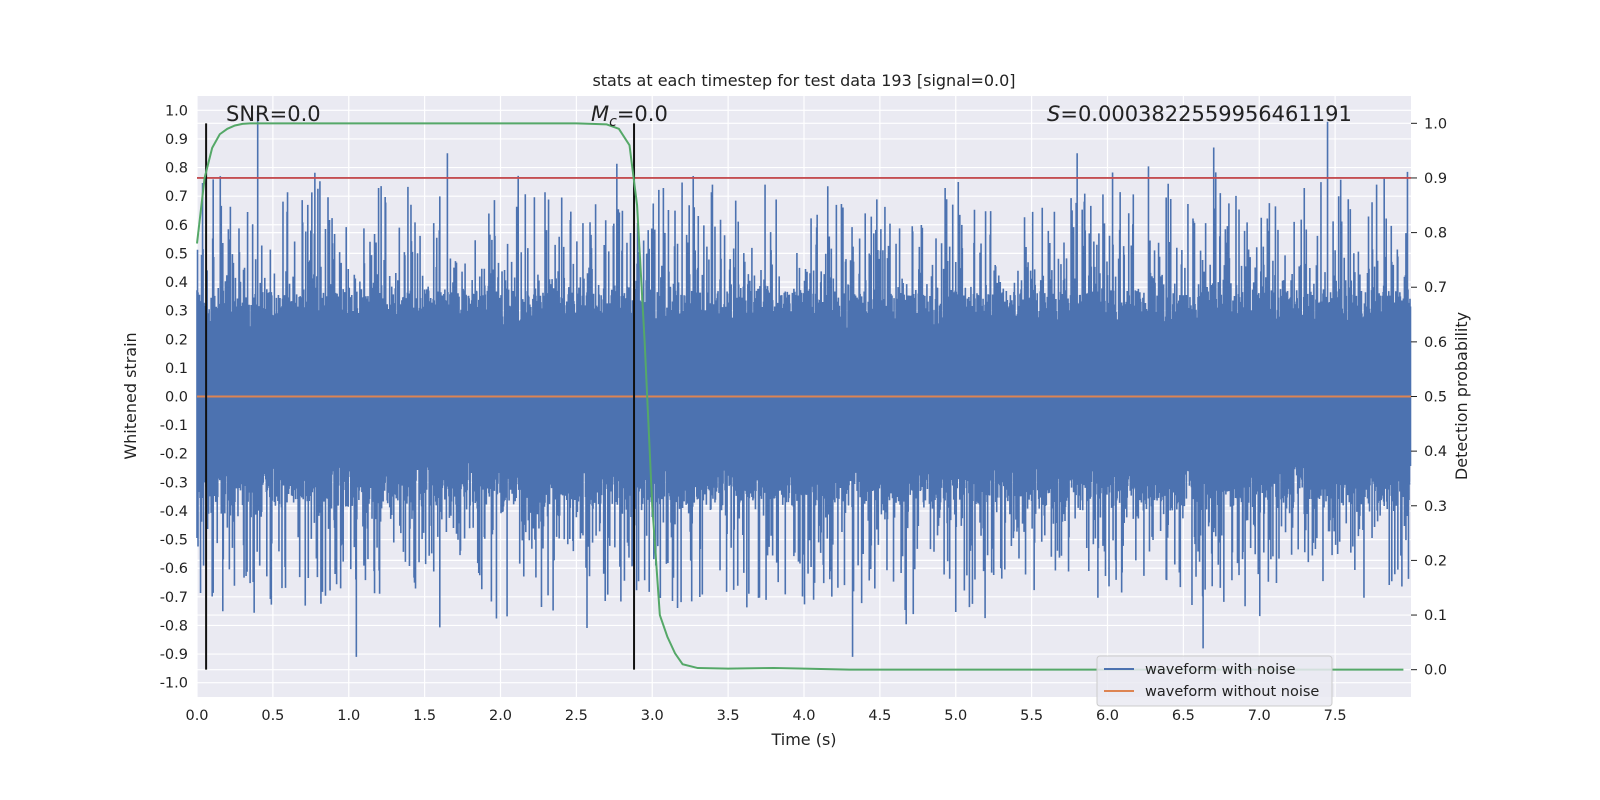 The image size is (1600, 800). Describe the element at coordinates (424, 716) in the screenshot. I see `x-tick-label: 1.5` at that location.